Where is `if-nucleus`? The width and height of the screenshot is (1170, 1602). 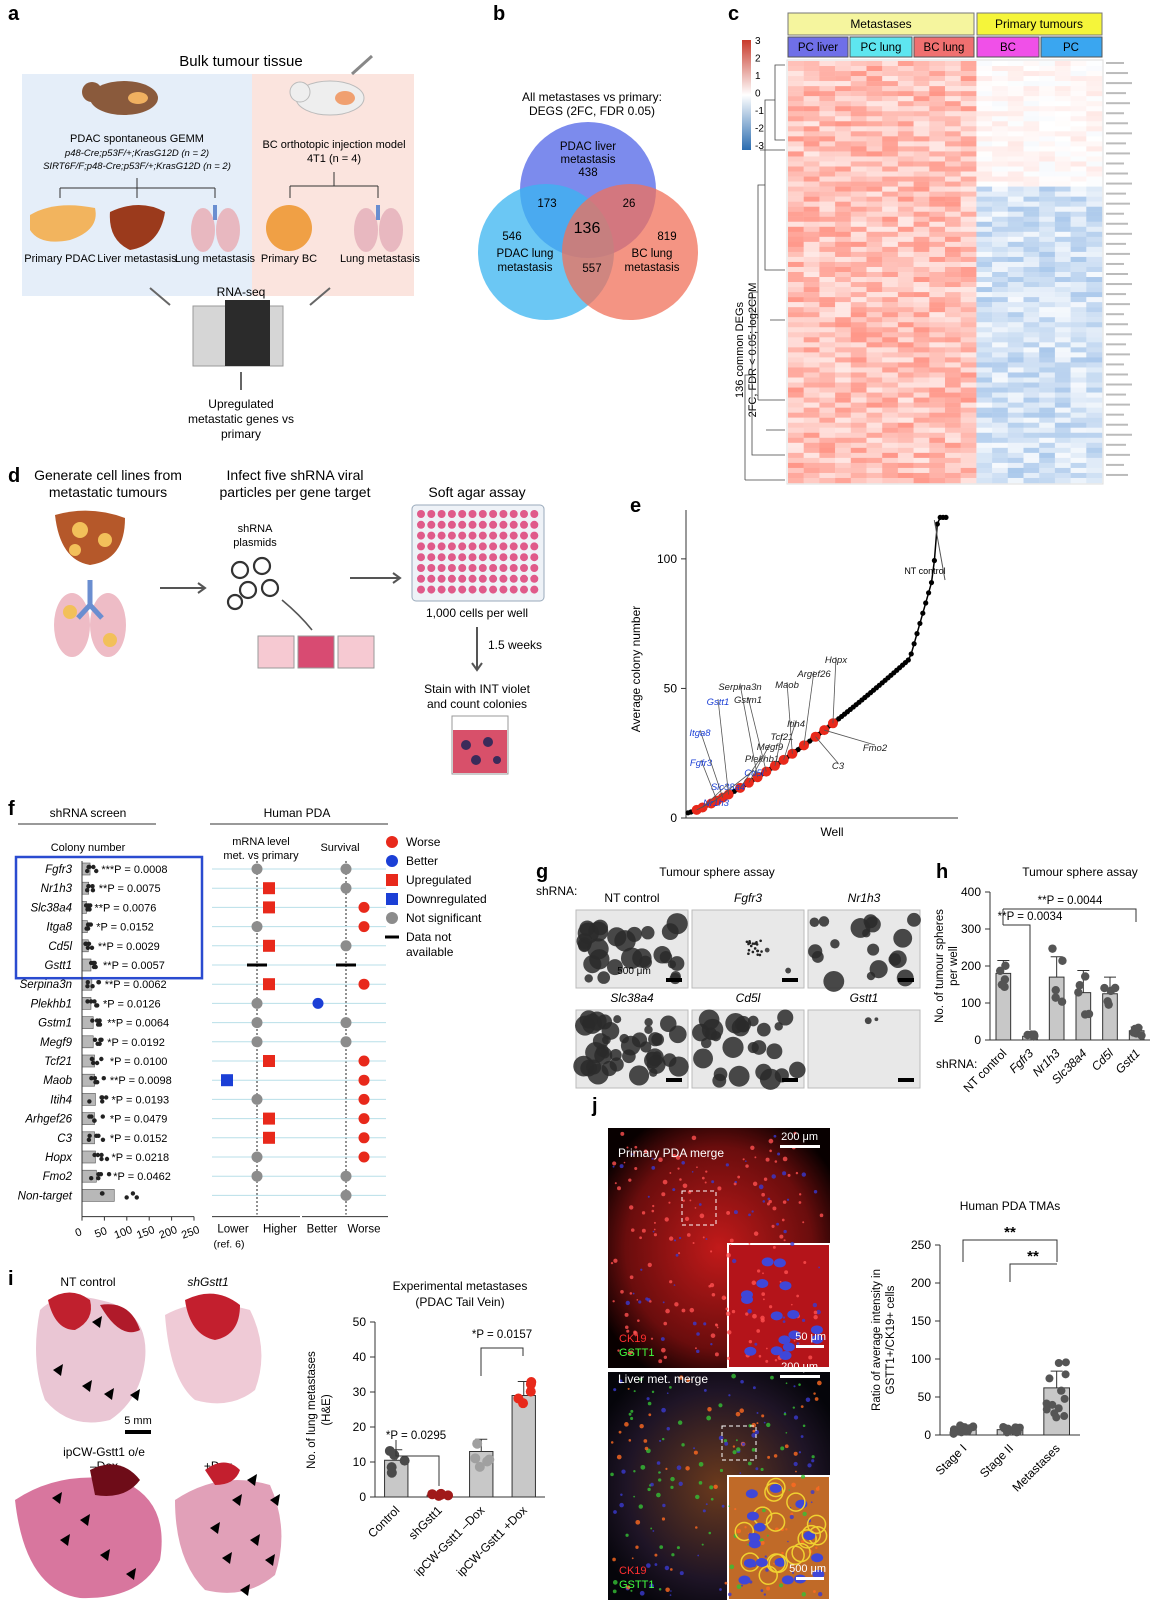
if-nucleus is located at coordinates (744, 1580).